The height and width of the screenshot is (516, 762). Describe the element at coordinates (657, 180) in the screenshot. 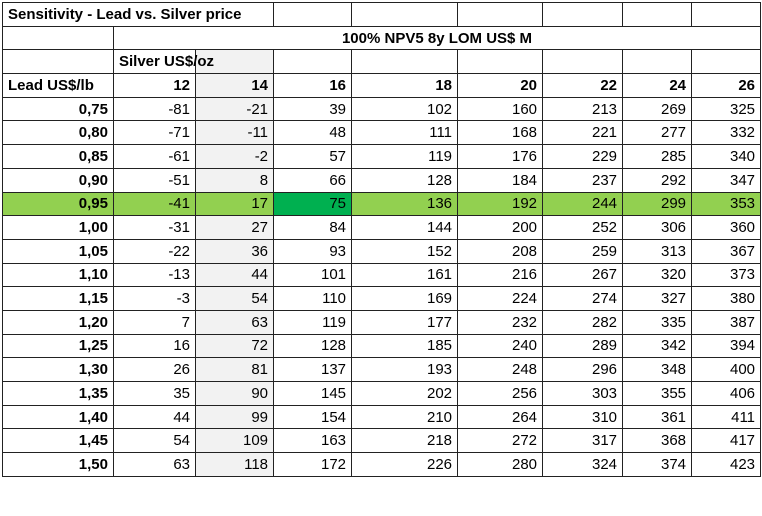

I see `npv-value-cell: 292` at that location.